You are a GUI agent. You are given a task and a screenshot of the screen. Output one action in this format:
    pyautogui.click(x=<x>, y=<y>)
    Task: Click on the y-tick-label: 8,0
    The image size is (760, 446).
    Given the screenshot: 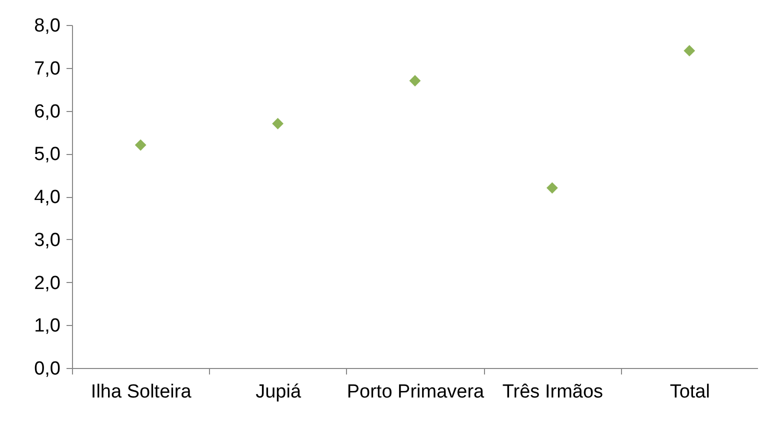 What is the action you would take?
    pyautogui.click(x=47, y=26)
    